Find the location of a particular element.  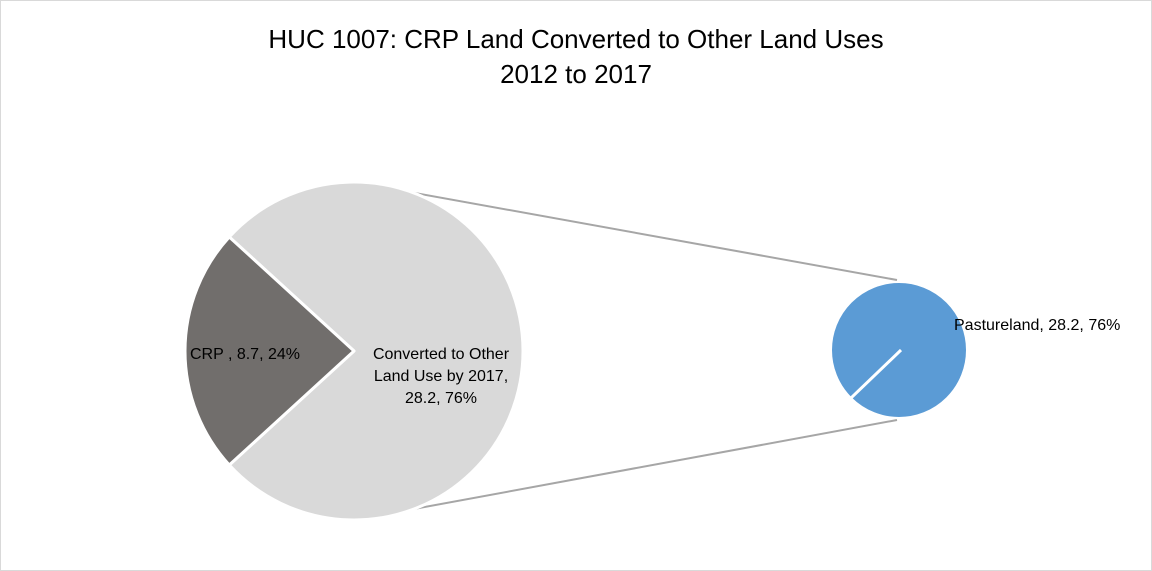

chart-title-line-2: 2012 to 2017 is located at coordinates (576, 74).